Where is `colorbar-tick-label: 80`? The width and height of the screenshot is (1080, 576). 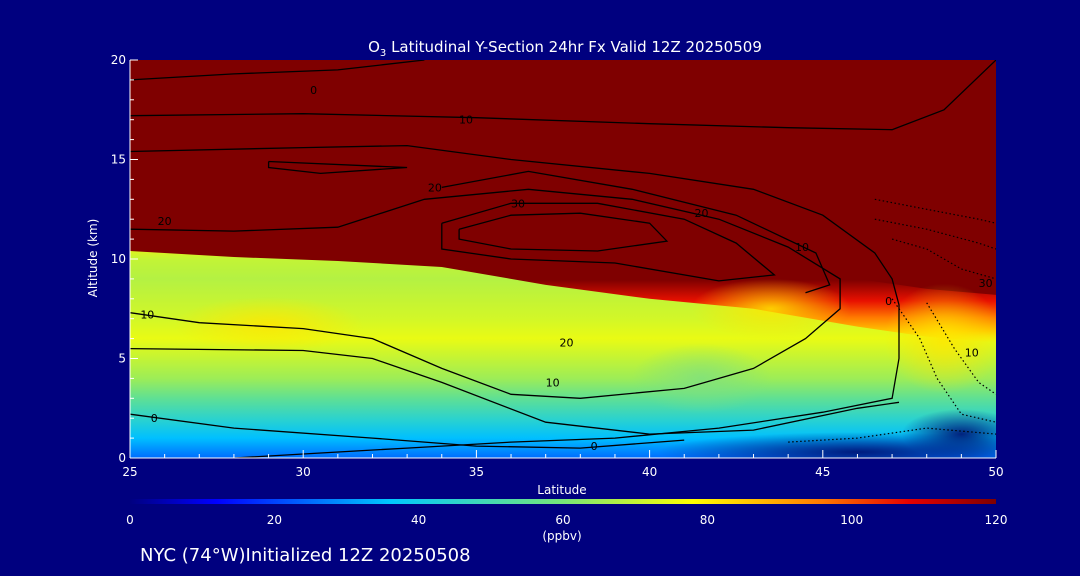 colorbar-tick-label: 80 is located at coordinates (707, 520).